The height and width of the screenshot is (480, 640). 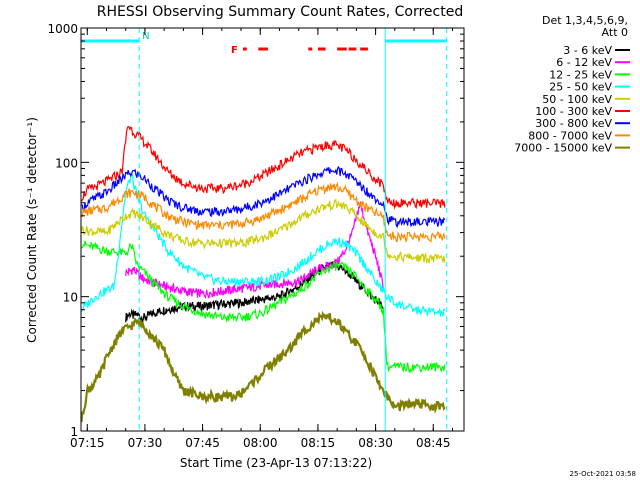 What do you see at coordinates (375, 443) in the screenshot?
I see `x-tick-label: 08:30` at bounding box center [375, 443].